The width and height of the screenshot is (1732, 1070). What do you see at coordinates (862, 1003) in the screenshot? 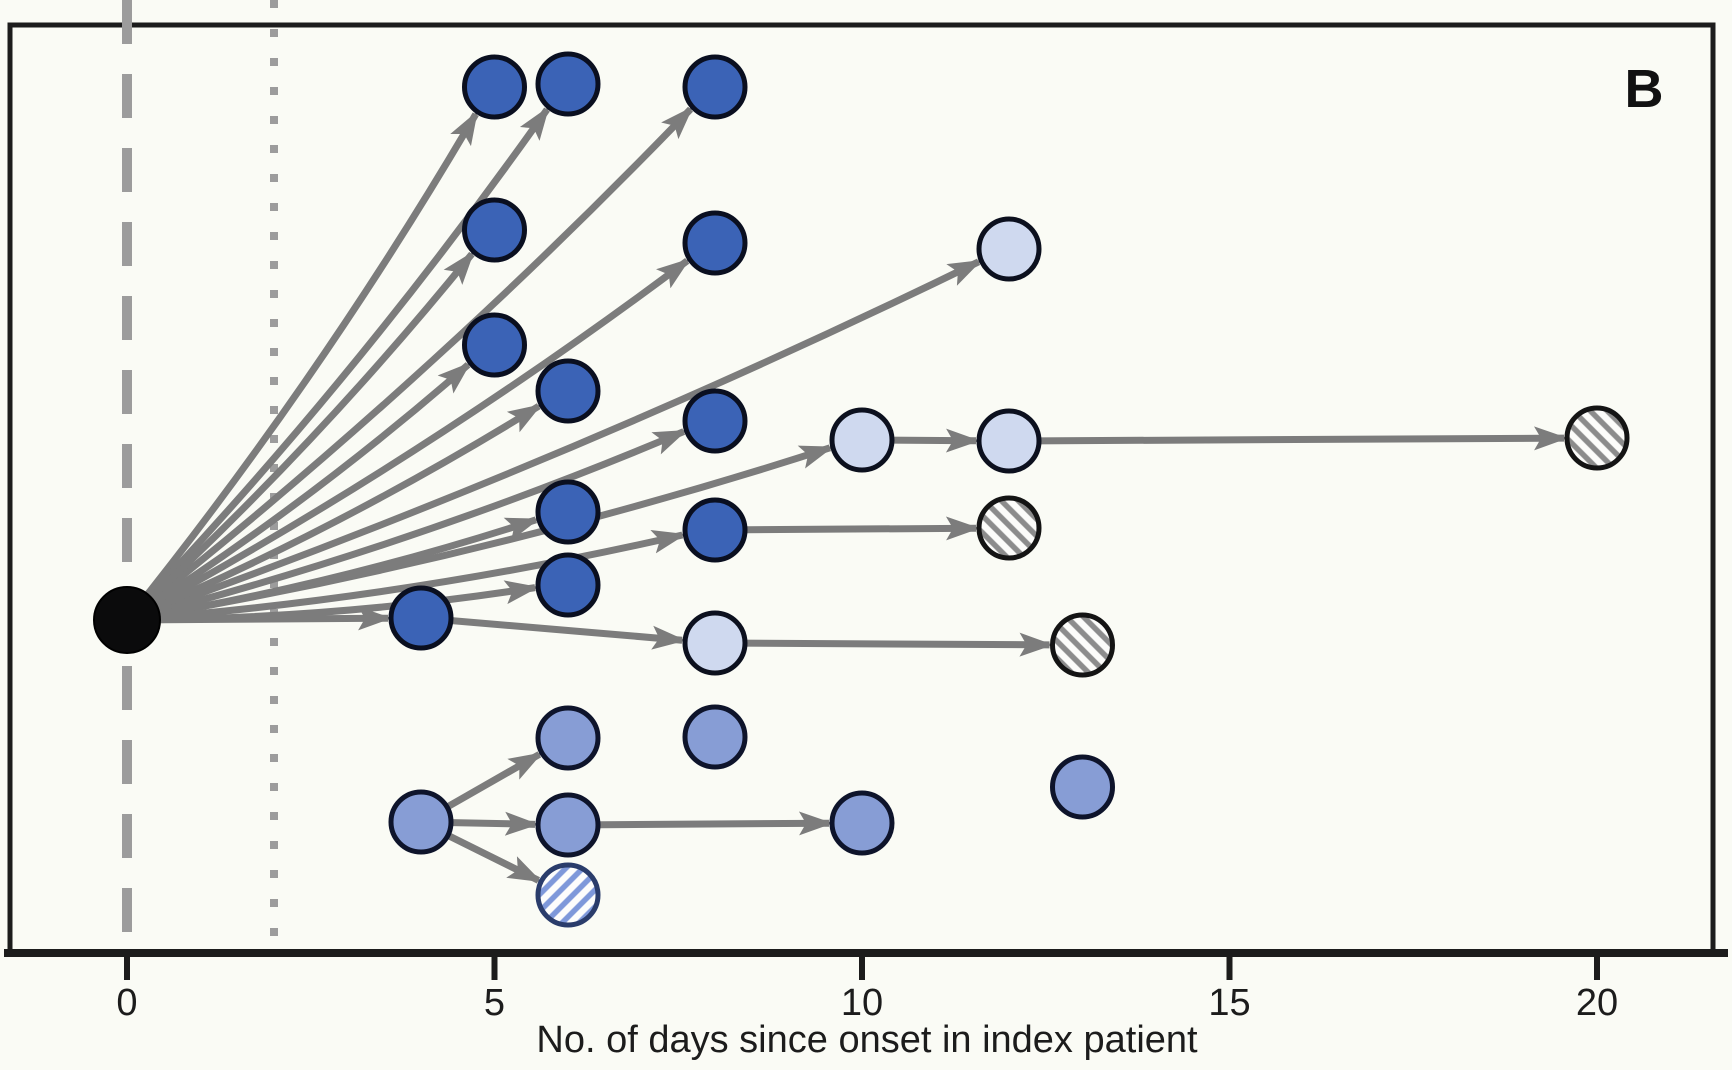
I see `x-axis-tick-label-10: 10` at bounding box center [862, 1003].